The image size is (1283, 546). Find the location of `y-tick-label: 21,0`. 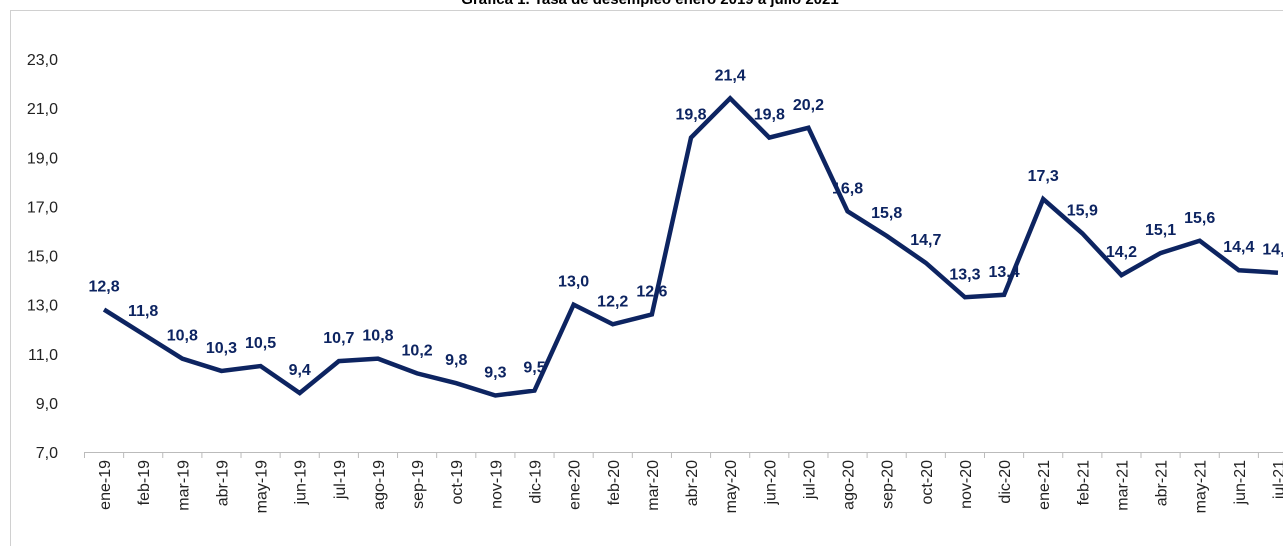

y-tick-label: 21,0 is located at coordinates (42, 109).